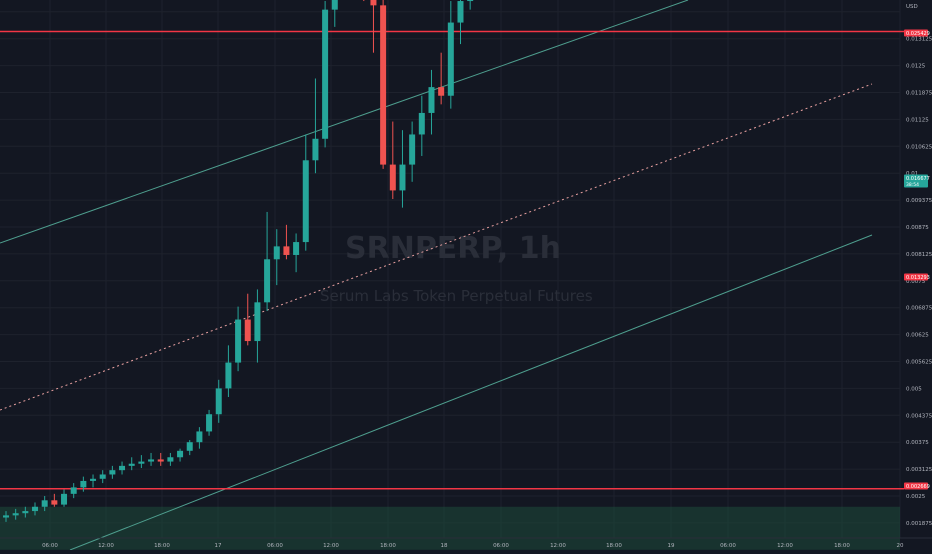 The width and height of the screenshot is (932, 554). What do you see at coordinates (919, 40) in the screenshot?
I see `price-tick-label: 0.013125` at bounding box center [919, 40].